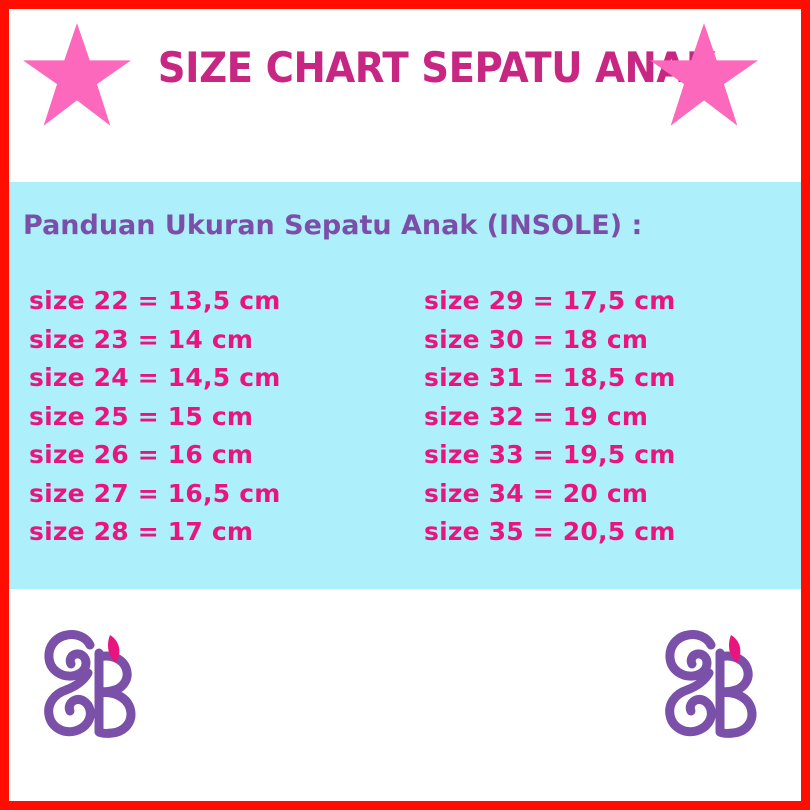 The image size is (810, 810). Describe the element at coordinates (155, 493) in the screenshot. I see `size-row: size 27 = 16,5 cm` at that location.